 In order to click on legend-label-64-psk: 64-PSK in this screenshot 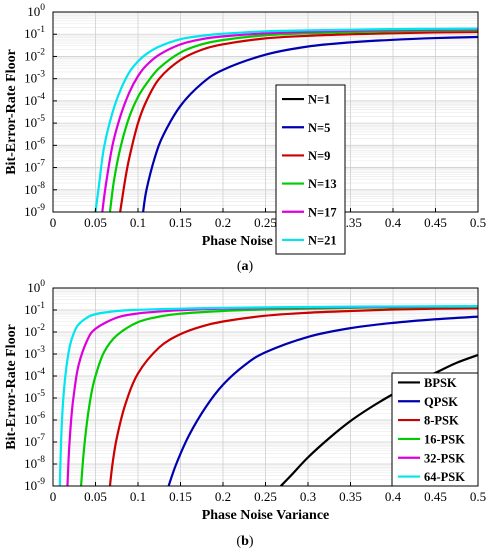, I will do `click(444, 477)`.